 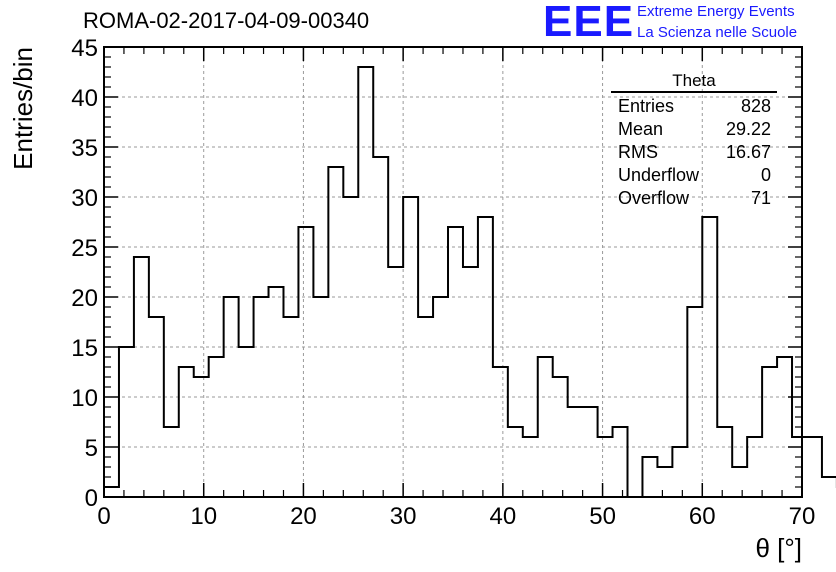 I want to click on stats-row-underflow: Underflow 0, so click(x=694, y=175).